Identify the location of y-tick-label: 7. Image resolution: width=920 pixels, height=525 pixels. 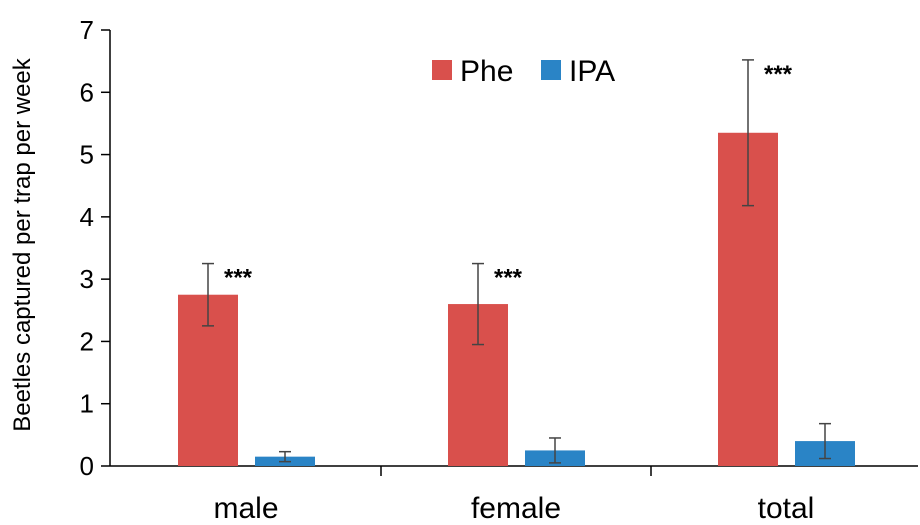
(87, 30).